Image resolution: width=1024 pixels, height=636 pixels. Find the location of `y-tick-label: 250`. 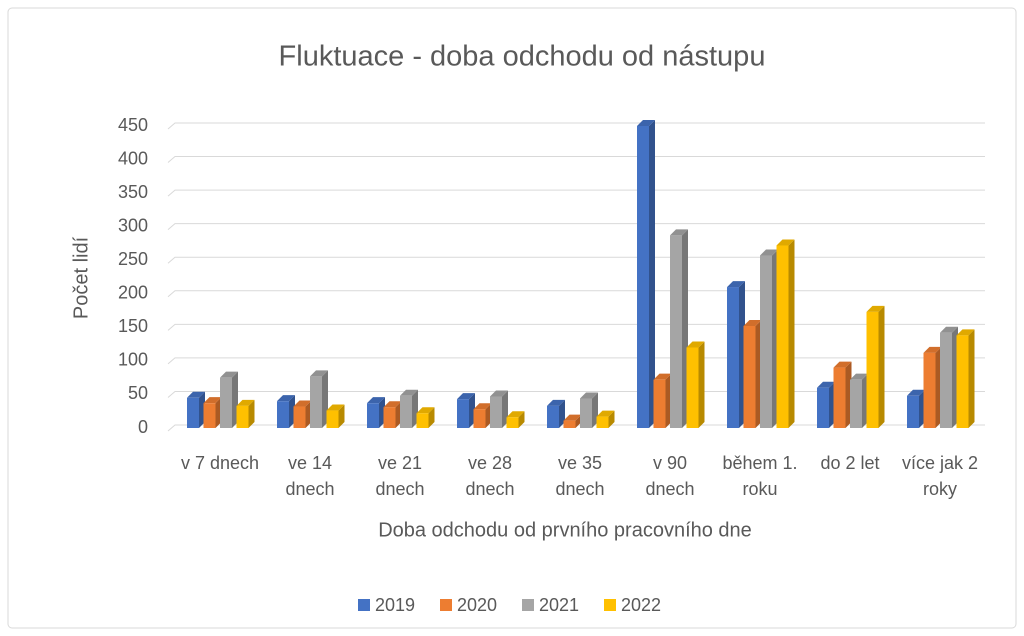

y-tick-label: 250 is located at coordinates (133, 259).